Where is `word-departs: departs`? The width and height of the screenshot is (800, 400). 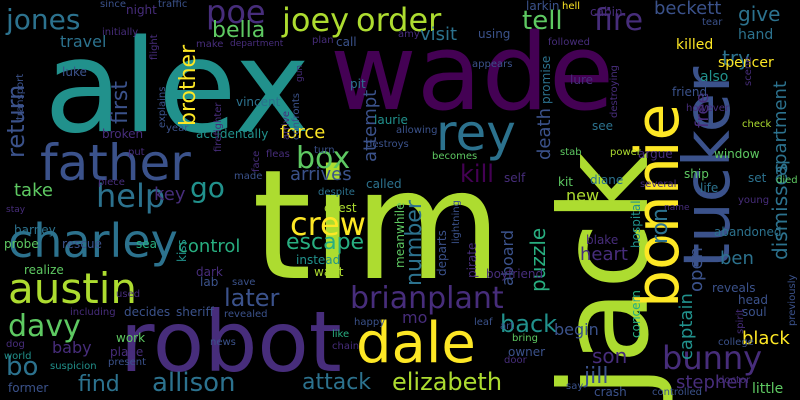 word-departs: departs is located at coordinates (442, 253).